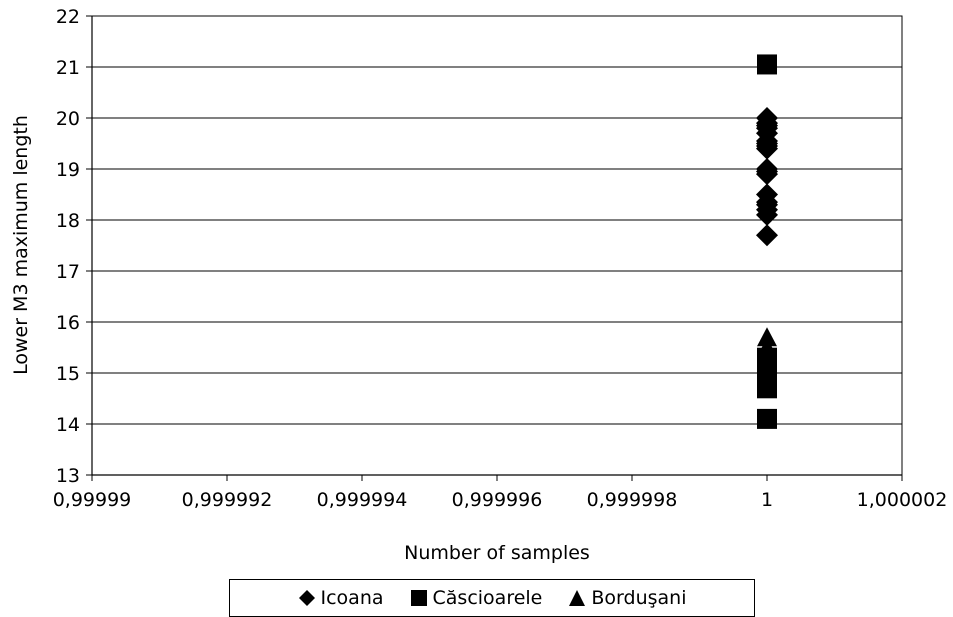 Image resolution: width=953 pixels, height=617 pixels. Describe the element at coordinates (418, 598) in the screenshot. I see `square-marker-icon` at that location.